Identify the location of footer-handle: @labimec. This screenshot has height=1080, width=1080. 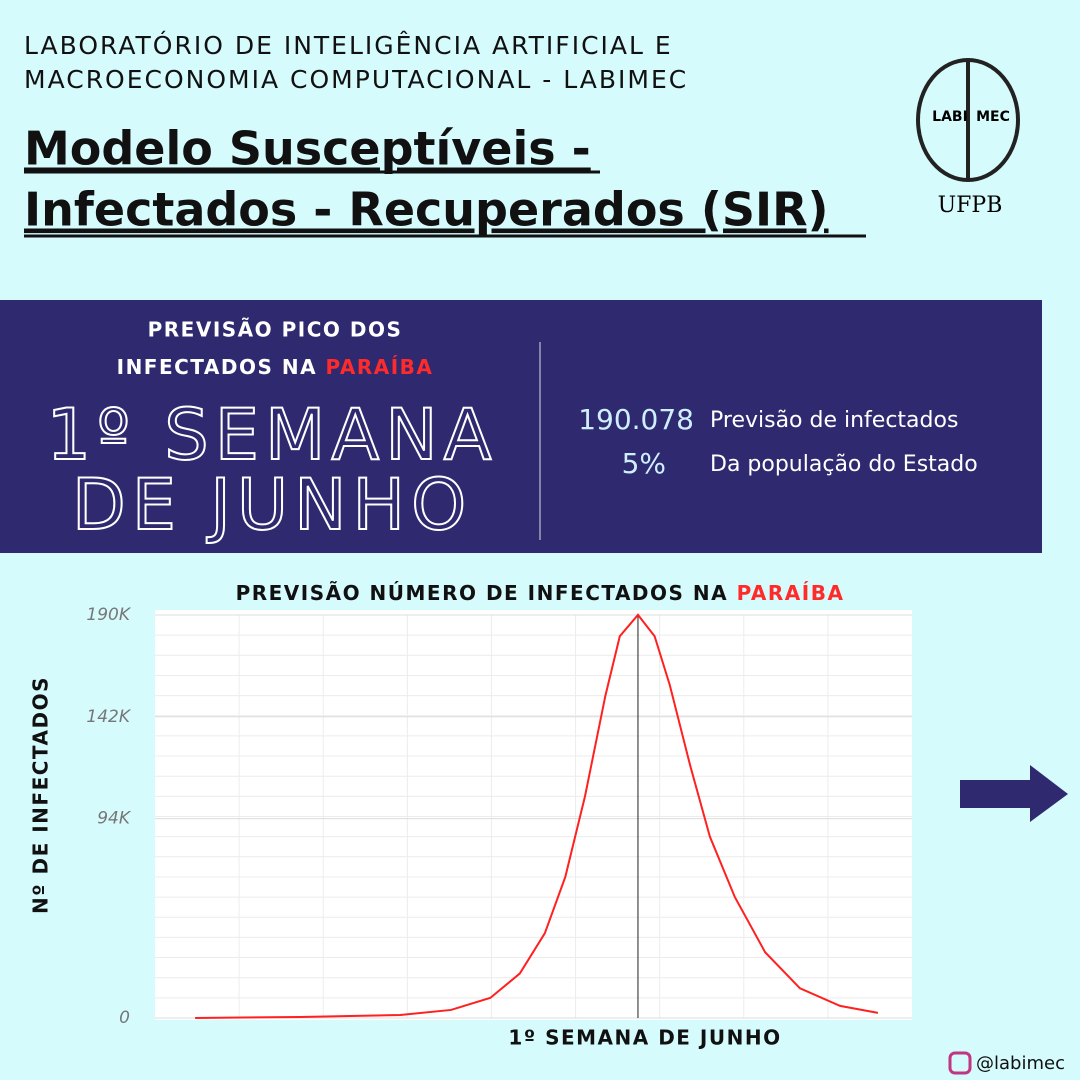
(1020, 1063).